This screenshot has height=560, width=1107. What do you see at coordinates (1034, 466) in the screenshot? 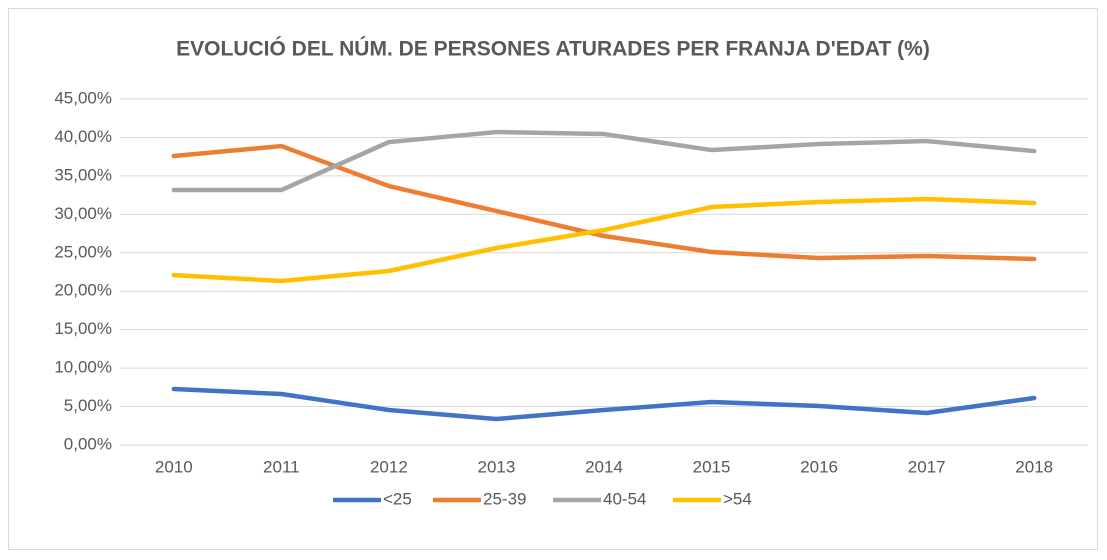
I see `x-tick-label: 2018` at bounding box center [1034, 466].